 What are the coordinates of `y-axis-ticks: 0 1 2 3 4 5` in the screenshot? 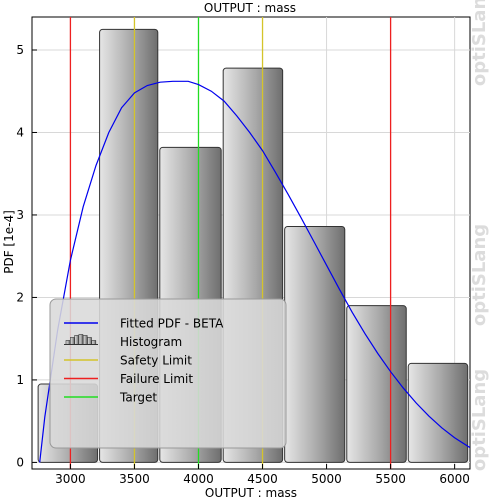 It's located at (26, 256).